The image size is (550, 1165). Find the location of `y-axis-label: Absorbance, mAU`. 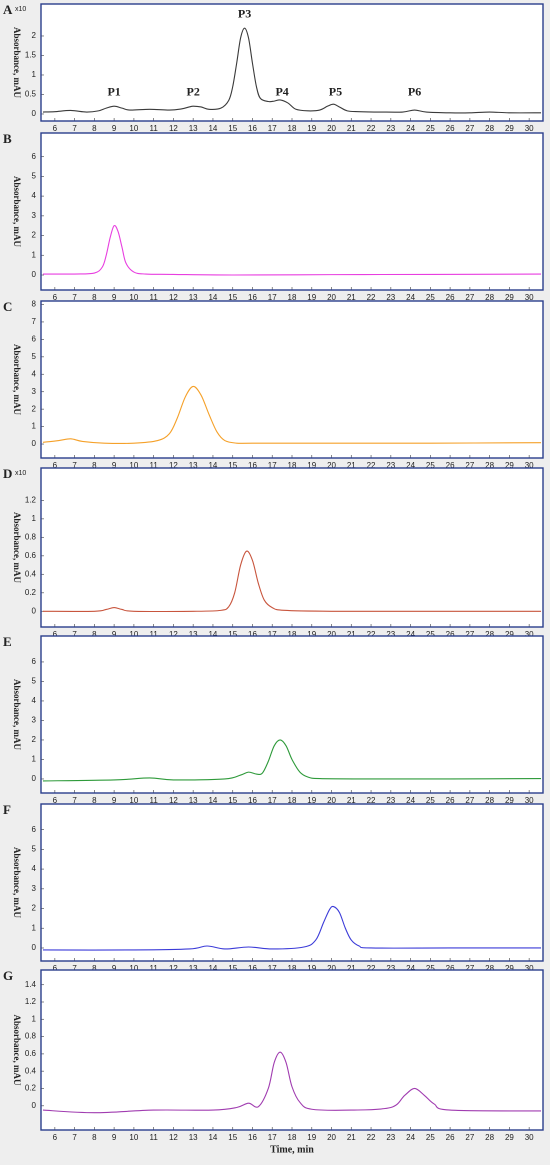

y-axis-label: Absorbance, mAU is located at coordinates (17, 1050).